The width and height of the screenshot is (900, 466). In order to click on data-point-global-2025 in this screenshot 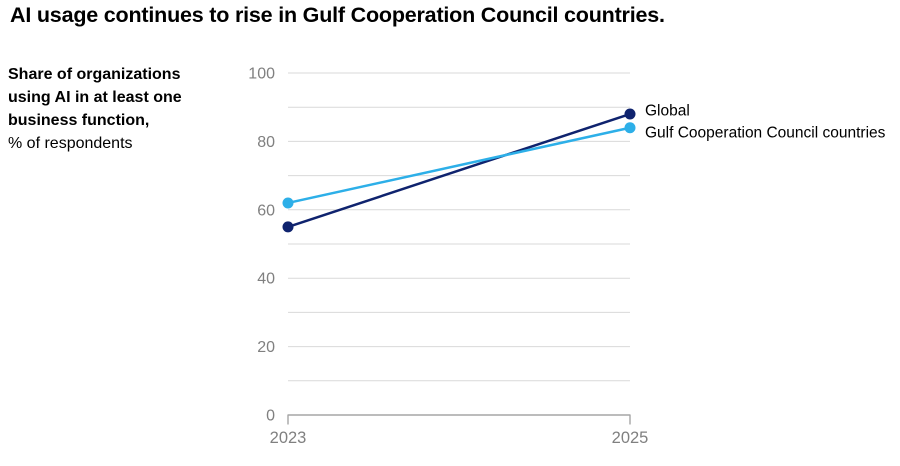, I will do `click(630, 114)`.